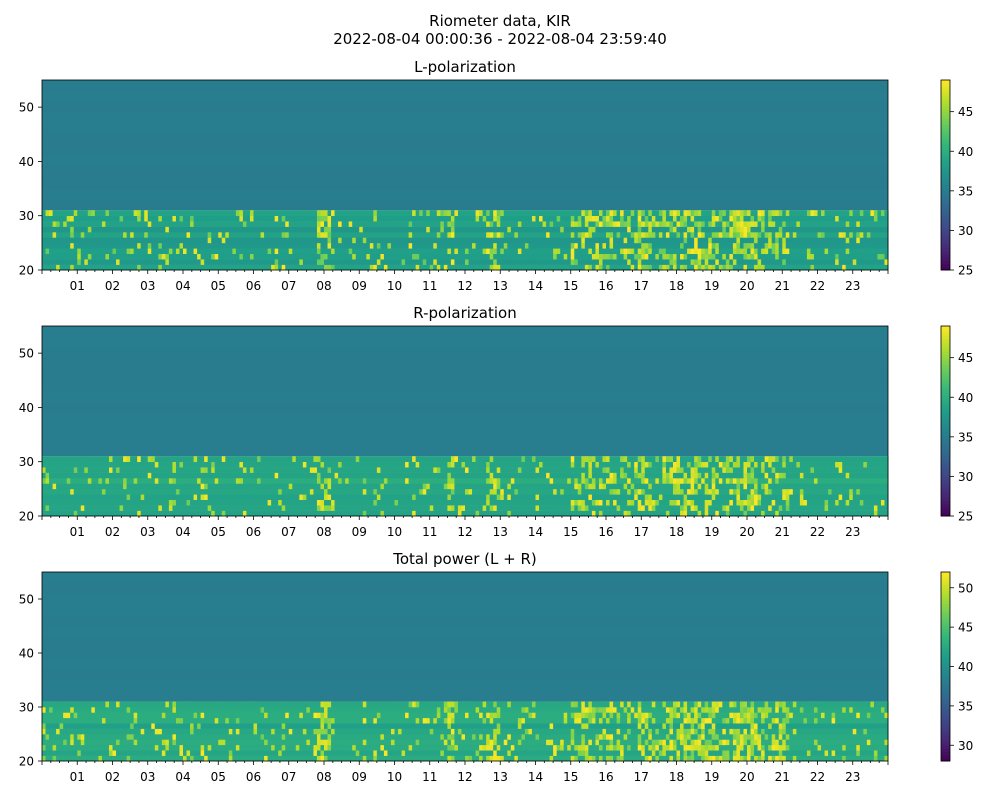 The width and height of the screenshot is (1000, 800). I want to click on figure-title-line-1: Riometer data, KIR, so click(500, 21).